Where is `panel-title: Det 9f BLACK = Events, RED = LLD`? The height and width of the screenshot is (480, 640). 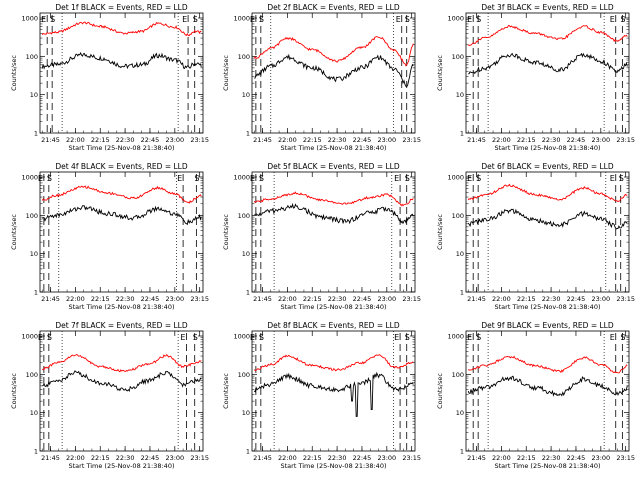 panel-title: Det 9f BLACK = Events, RED = LLD is located at coordinates (547, 325).